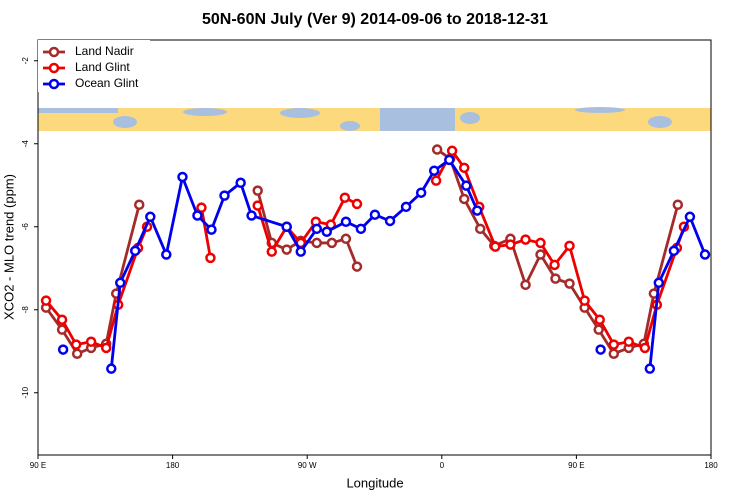 Image resolution: width=750 pixels, height=500 pixels. I want to click on legend-label: Land Glint, so click(102, 67).